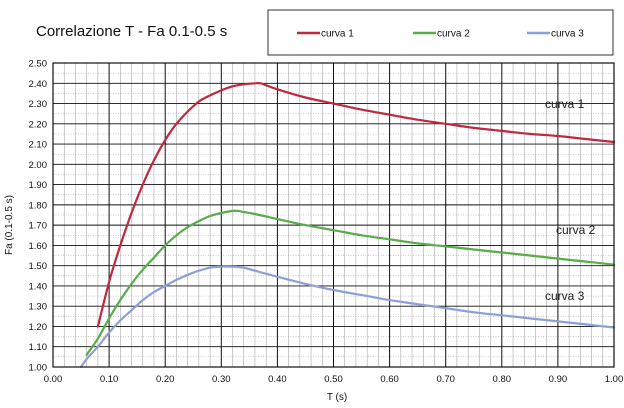 This screenshot has width=624, height=408. Describe the element at coordinates (333, 379) in the screenshot. I see `x-tick-label: 0.50` at that location.